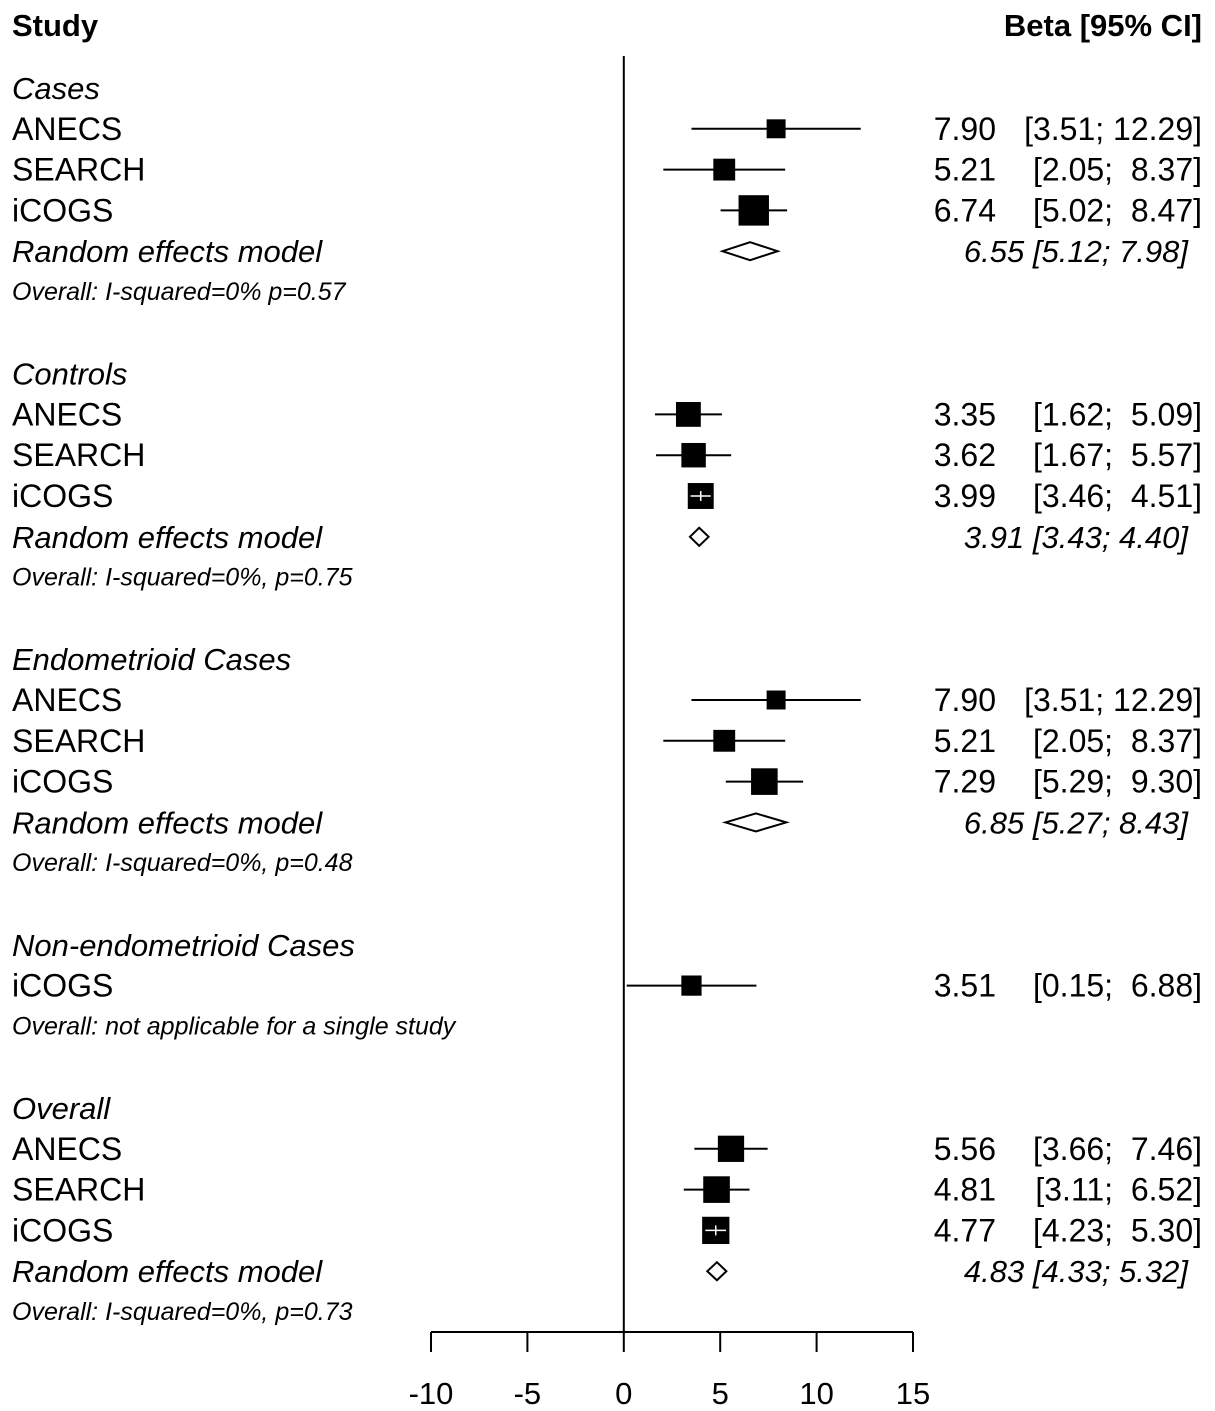 The width and height of the screenshot is (1215, 1411). I want to click on group-title: Endometrioid Cases, so click(151, 659).